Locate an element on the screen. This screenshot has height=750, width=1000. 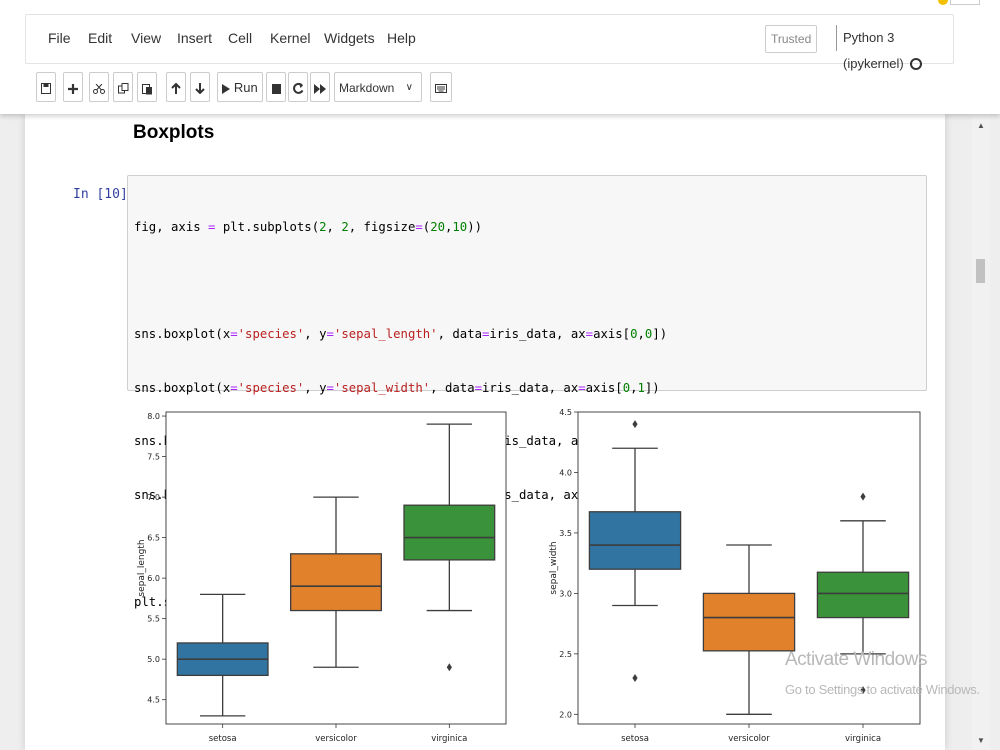
copy-button is located at coordinates (123, 87).